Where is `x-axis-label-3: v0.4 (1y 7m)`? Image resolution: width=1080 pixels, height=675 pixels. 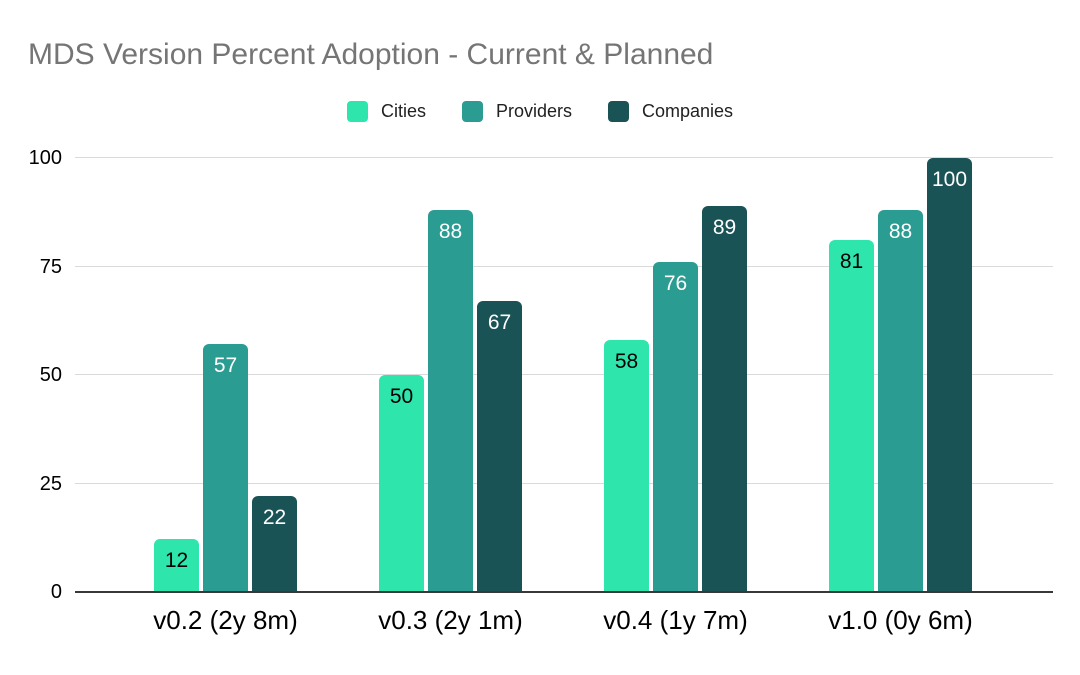 x-axis-label-3: v0.4 (1y 7m) is located at coordinates (675, 620).